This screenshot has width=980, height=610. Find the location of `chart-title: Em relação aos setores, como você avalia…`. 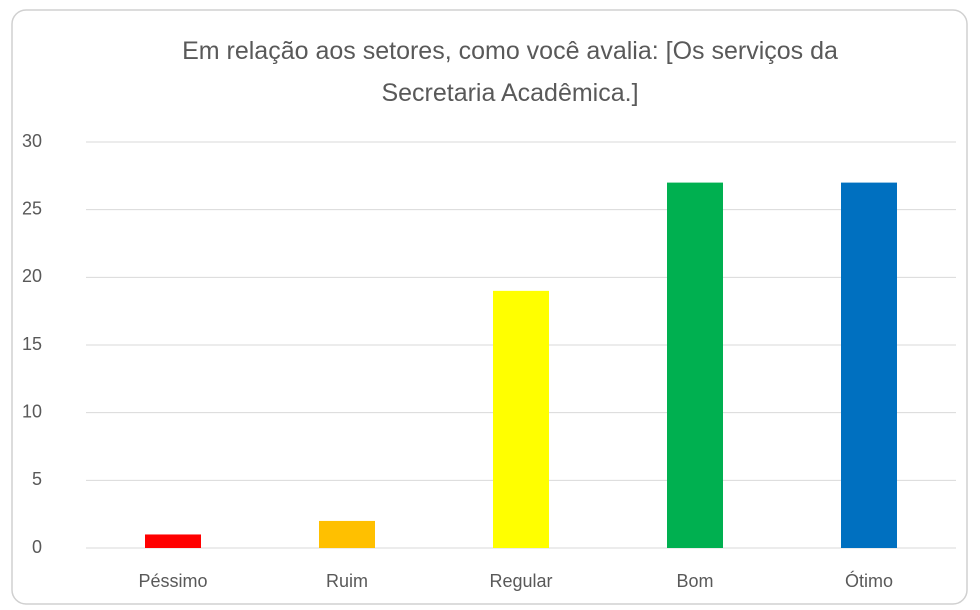

chart-title: Em relação aos setores, como você avalia… is located at coordinates (510, 72).